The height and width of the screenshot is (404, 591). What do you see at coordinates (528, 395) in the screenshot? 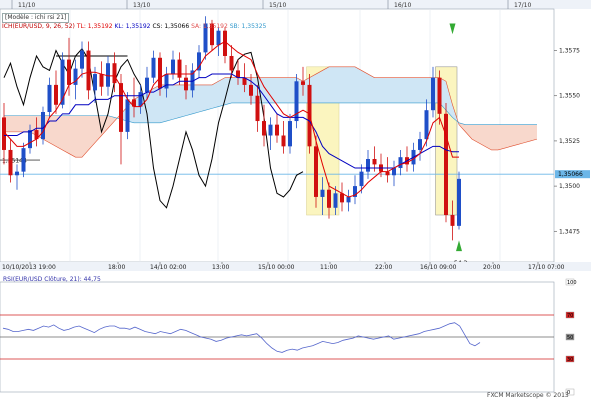
I see `copyright-label: FXCM Marketscope © 2013` at bounding box center [528, 395].